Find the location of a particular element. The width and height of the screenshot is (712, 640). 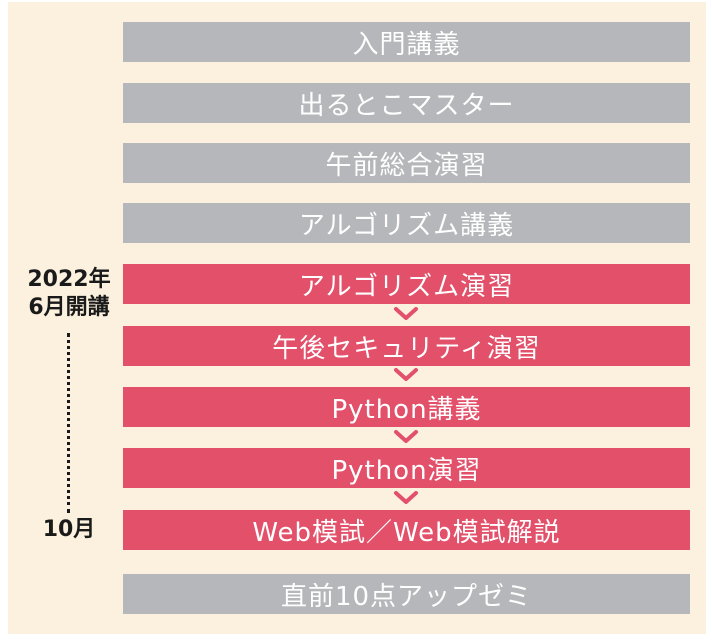

timeline-dotted-line is located at coordinates (68, 423).